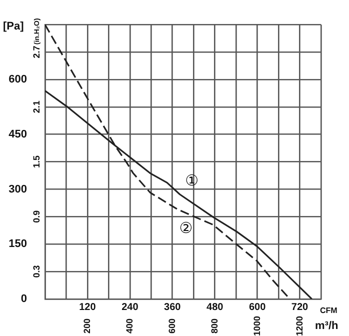 The height and width of the screenshot is (336, 349). What do you see at coordinates (17, 134) in the screenshot?
I see `y-tick-label: 450` at bounding box center [17, 134].